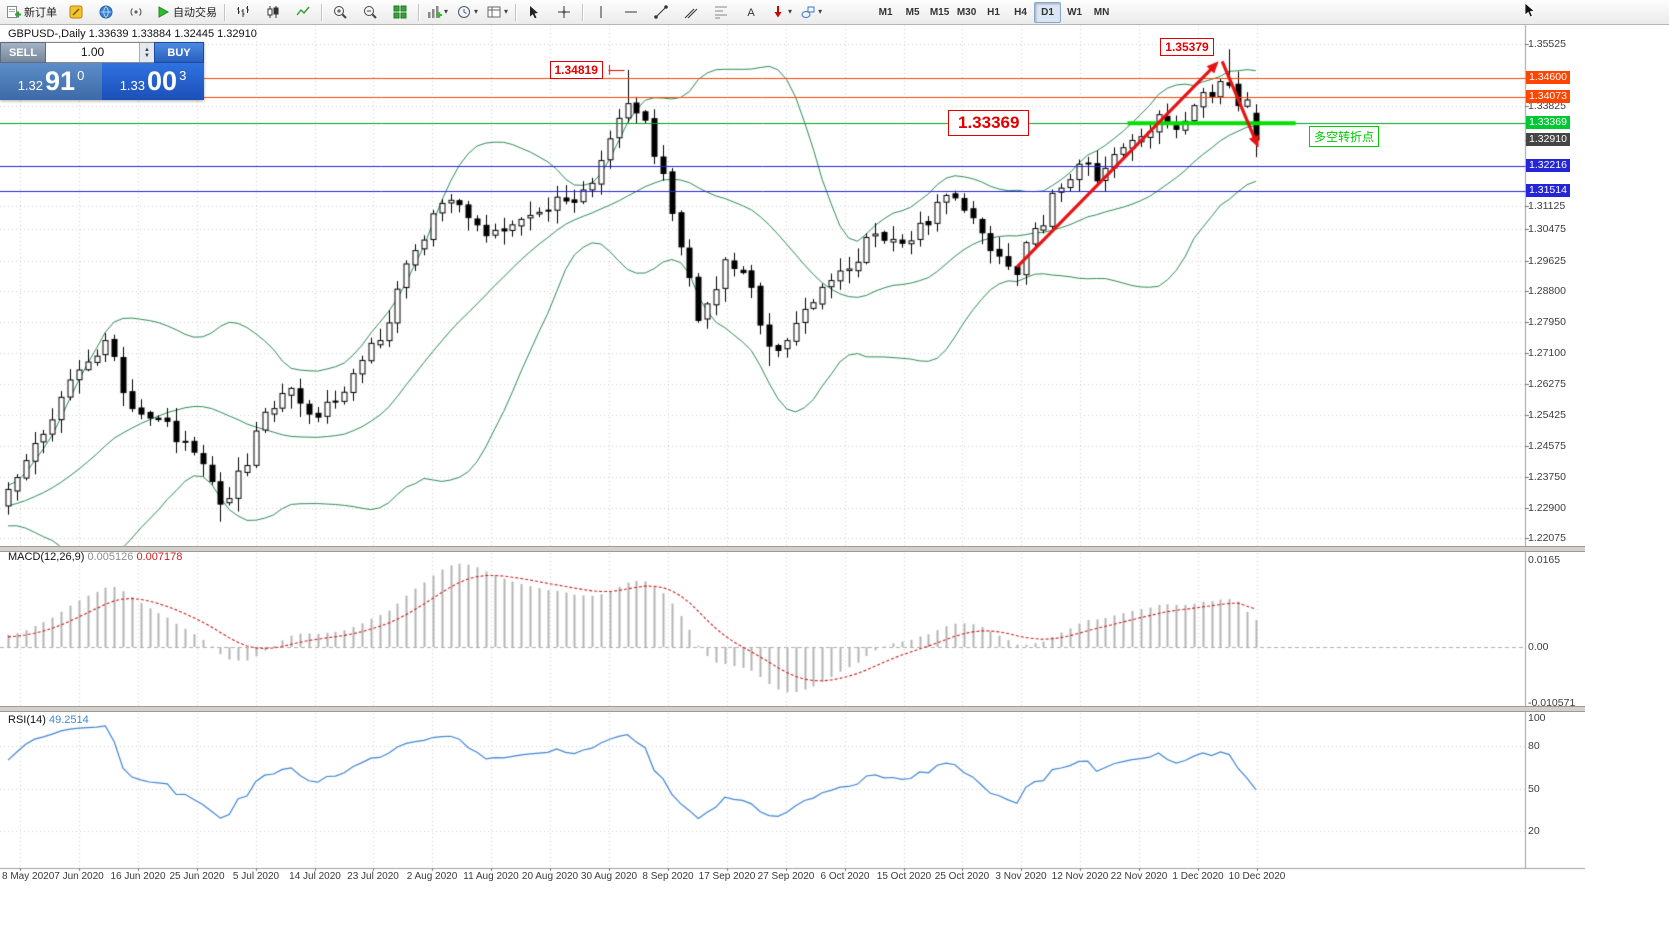 The width and height of the screenshot is (1669, 940). What do you see at coordinates (76, 12) in the screenshot?
I see `metaeditor-button` at bounding box center [76, 12].